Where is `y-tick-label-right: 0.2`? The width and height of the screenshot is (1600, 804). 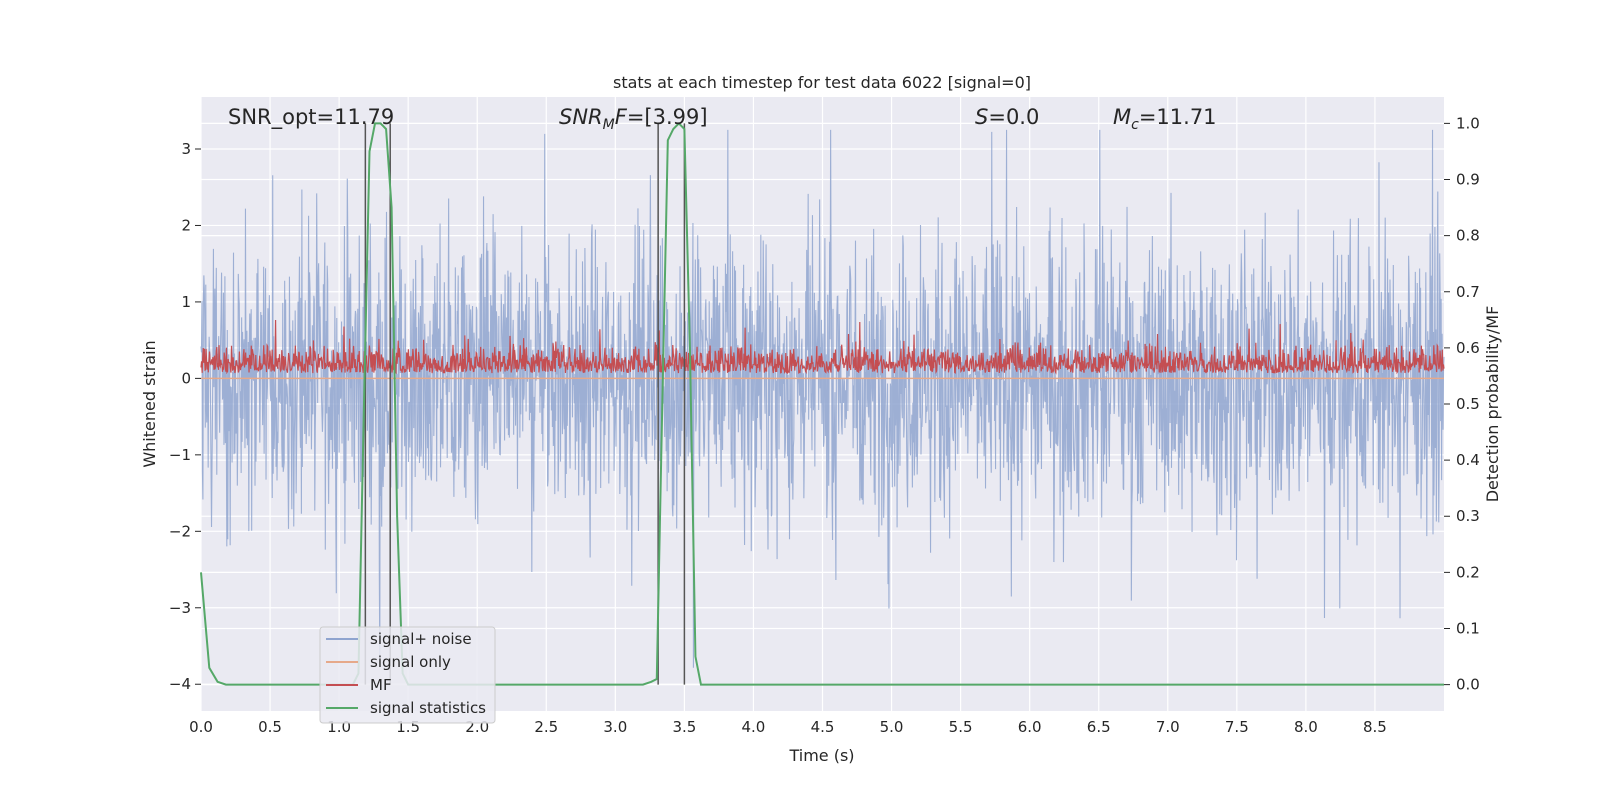
y-tick-label-right: 0.2 is located at coordinates (1468, 572).